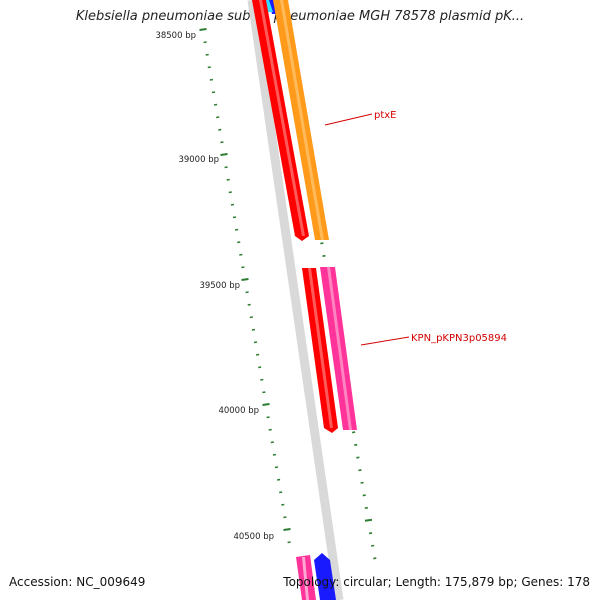 Image resolution: width=600 pixels, height=600 pixels. Describe the element at coordinates (415, 228) in the screenshot. I see `feature-callouts: ptxE KPN_pKPN3p05894` at that location.